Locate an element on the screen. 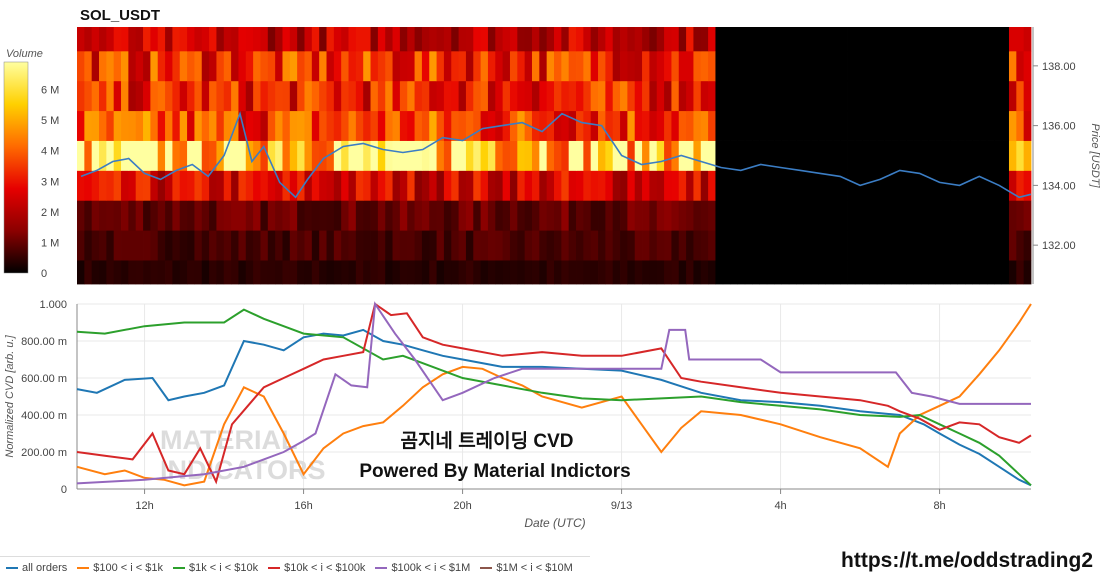 The height and width of the screenshot is (588, 1103). legend-item: $100k < i < $1M is located at coordinates (422, 568).